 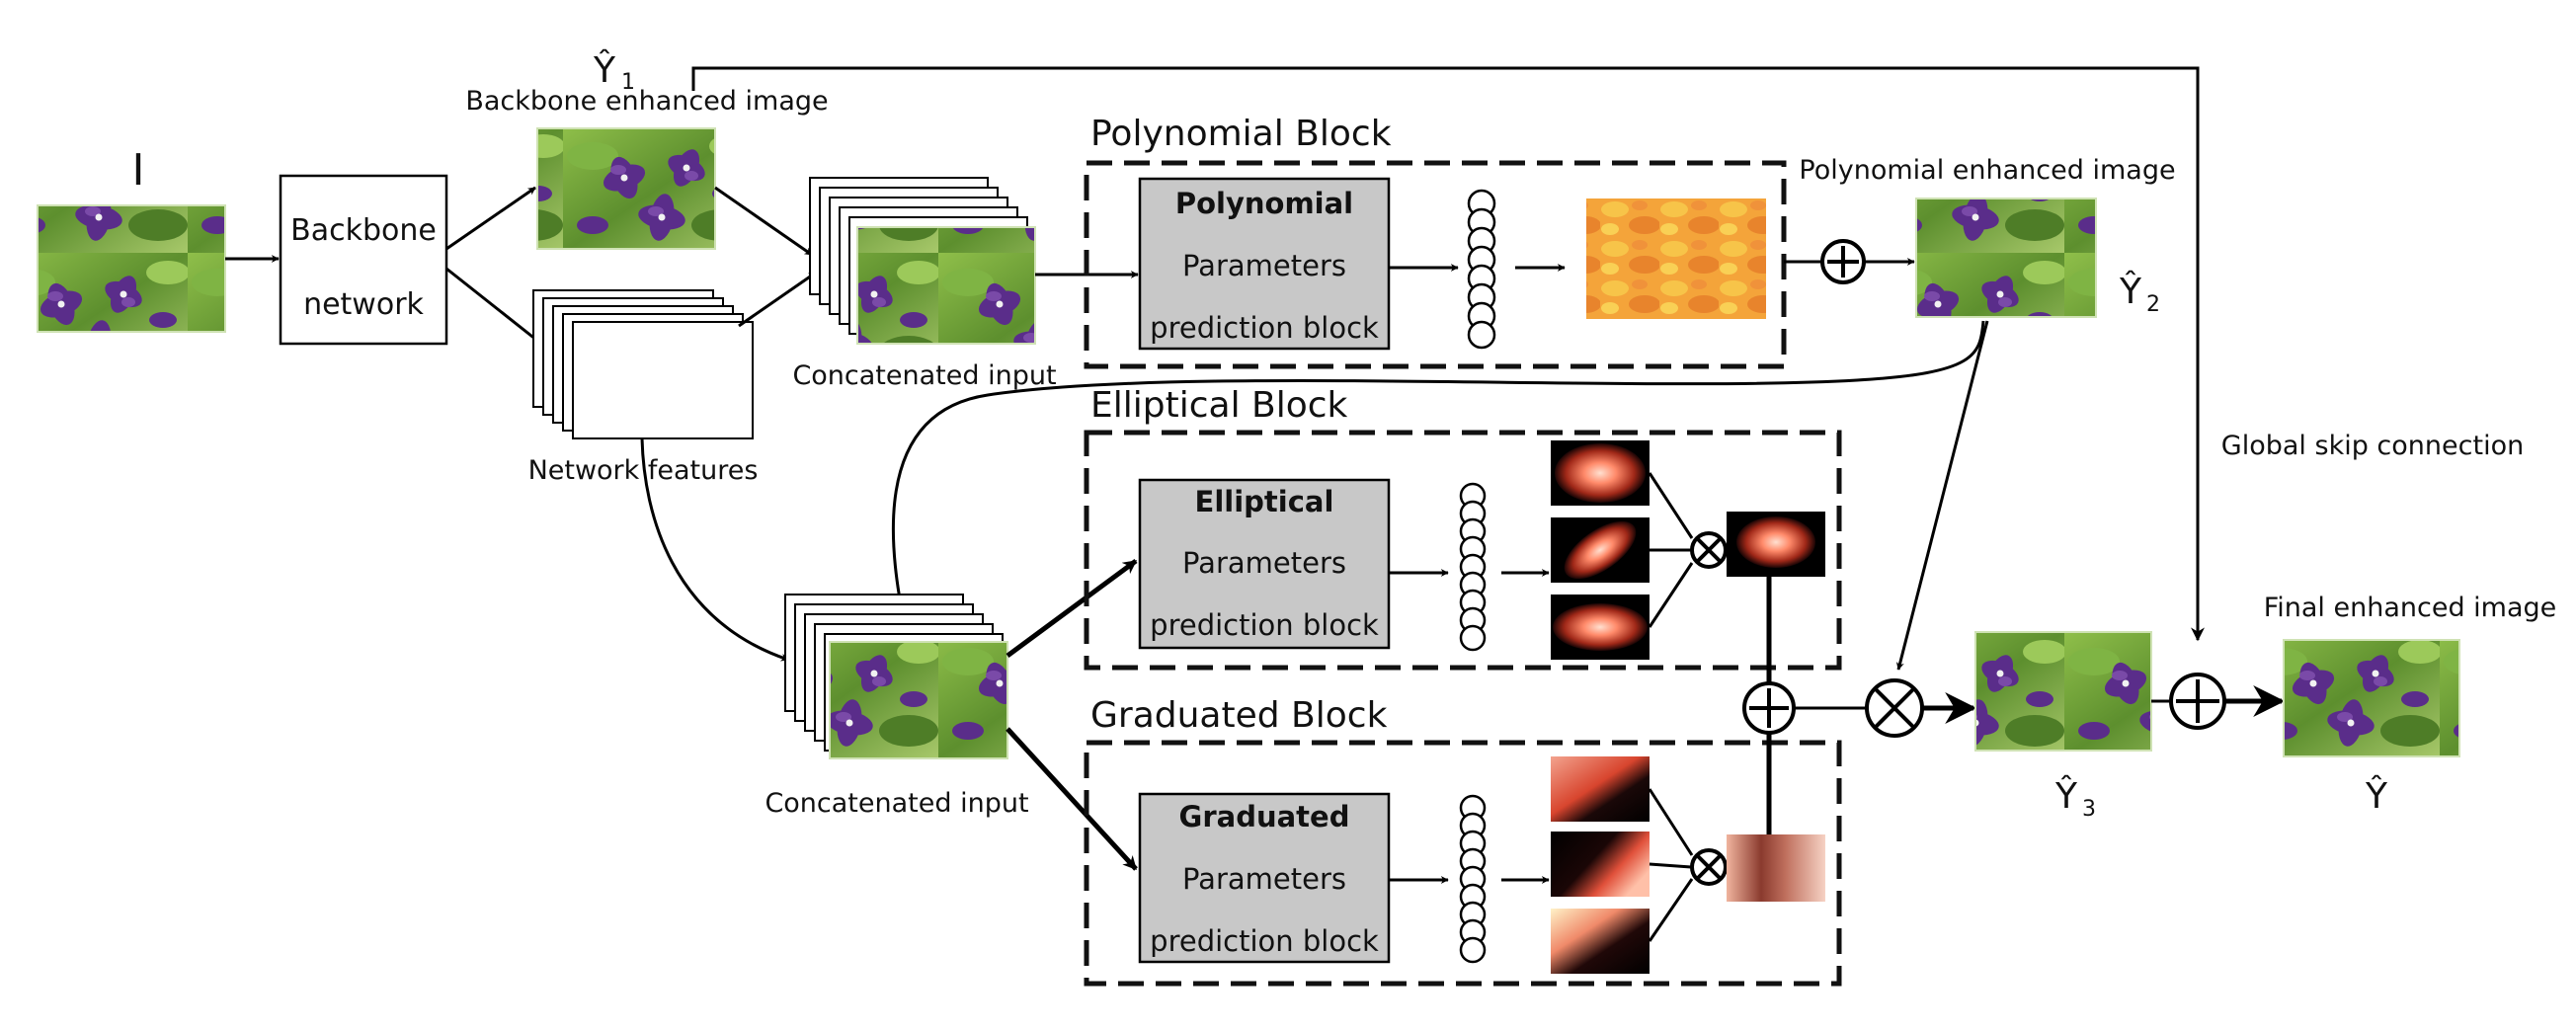 What do you see at coordinates (1264, 816) in the screenshot?
I see `graduated-box-bold: Graduated` at bounding box center [1264, 816].